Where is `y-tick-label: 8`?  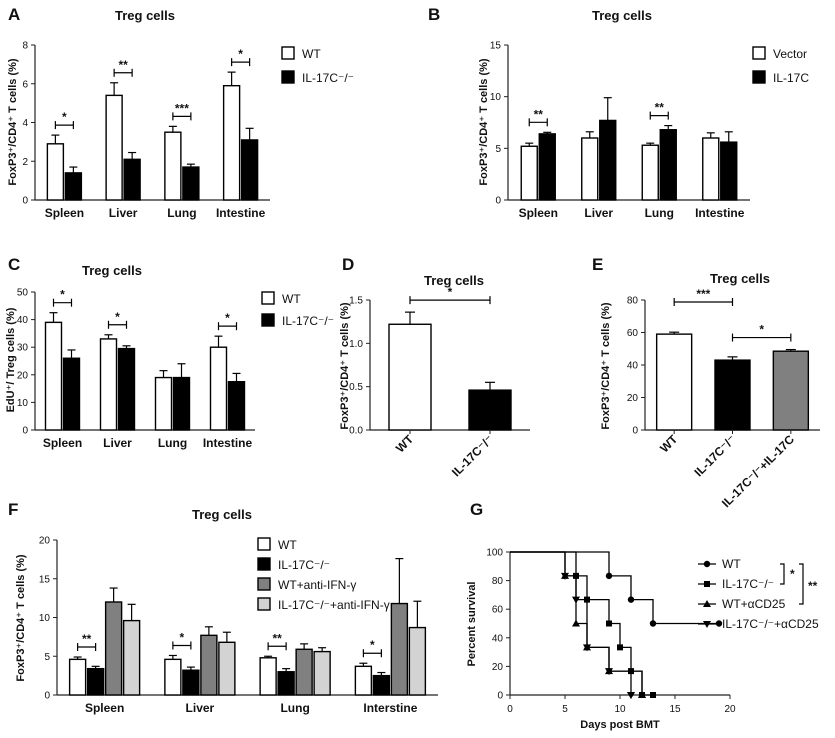
y-tick-label: 8 is located at coordinates (25, 46).